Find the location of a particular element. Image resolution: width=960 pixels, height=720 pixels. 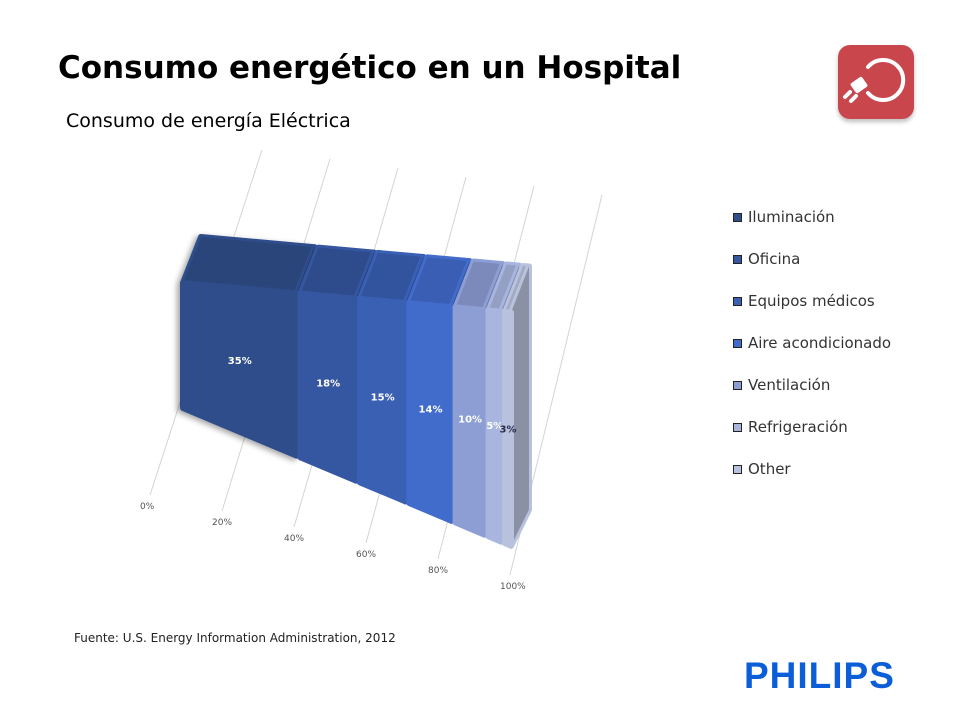

axis-tick-label: 100% is located at coordinates (513, 587).